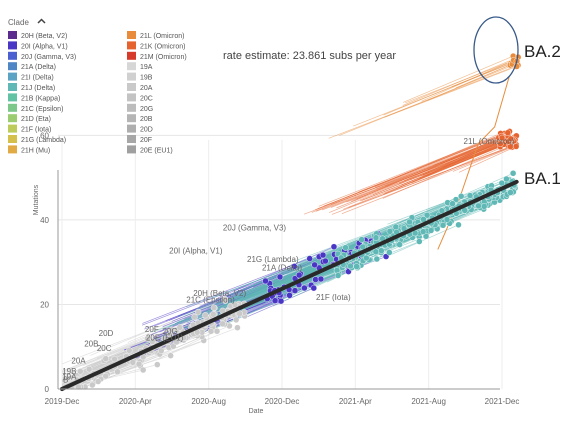 The image size is (579, 423). Describe the element at coordinates (309, 56) in the screenshot. I see `rate-estimate: rate estimate: 23.861 subs per year` at that location.